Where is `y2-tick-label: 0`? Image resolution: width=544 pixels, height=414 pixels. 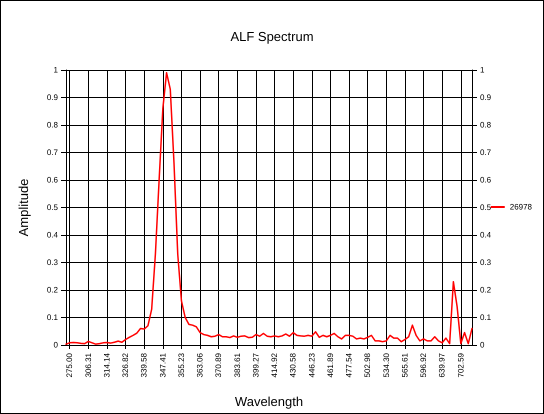
y2-tick-label: 0 is located at coordinates (482, 345).